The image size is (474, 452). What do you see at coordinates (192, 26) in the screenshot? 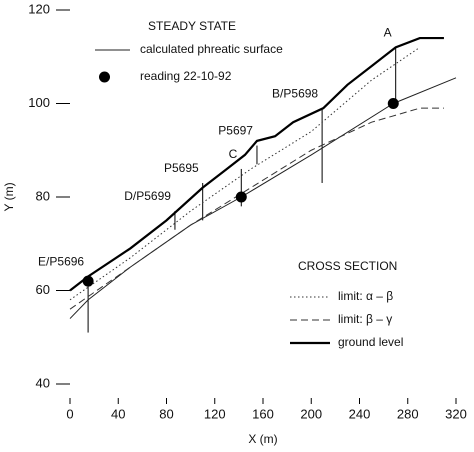
I see `legend-title: STEADY STATE` at bounding box center [192, 26].